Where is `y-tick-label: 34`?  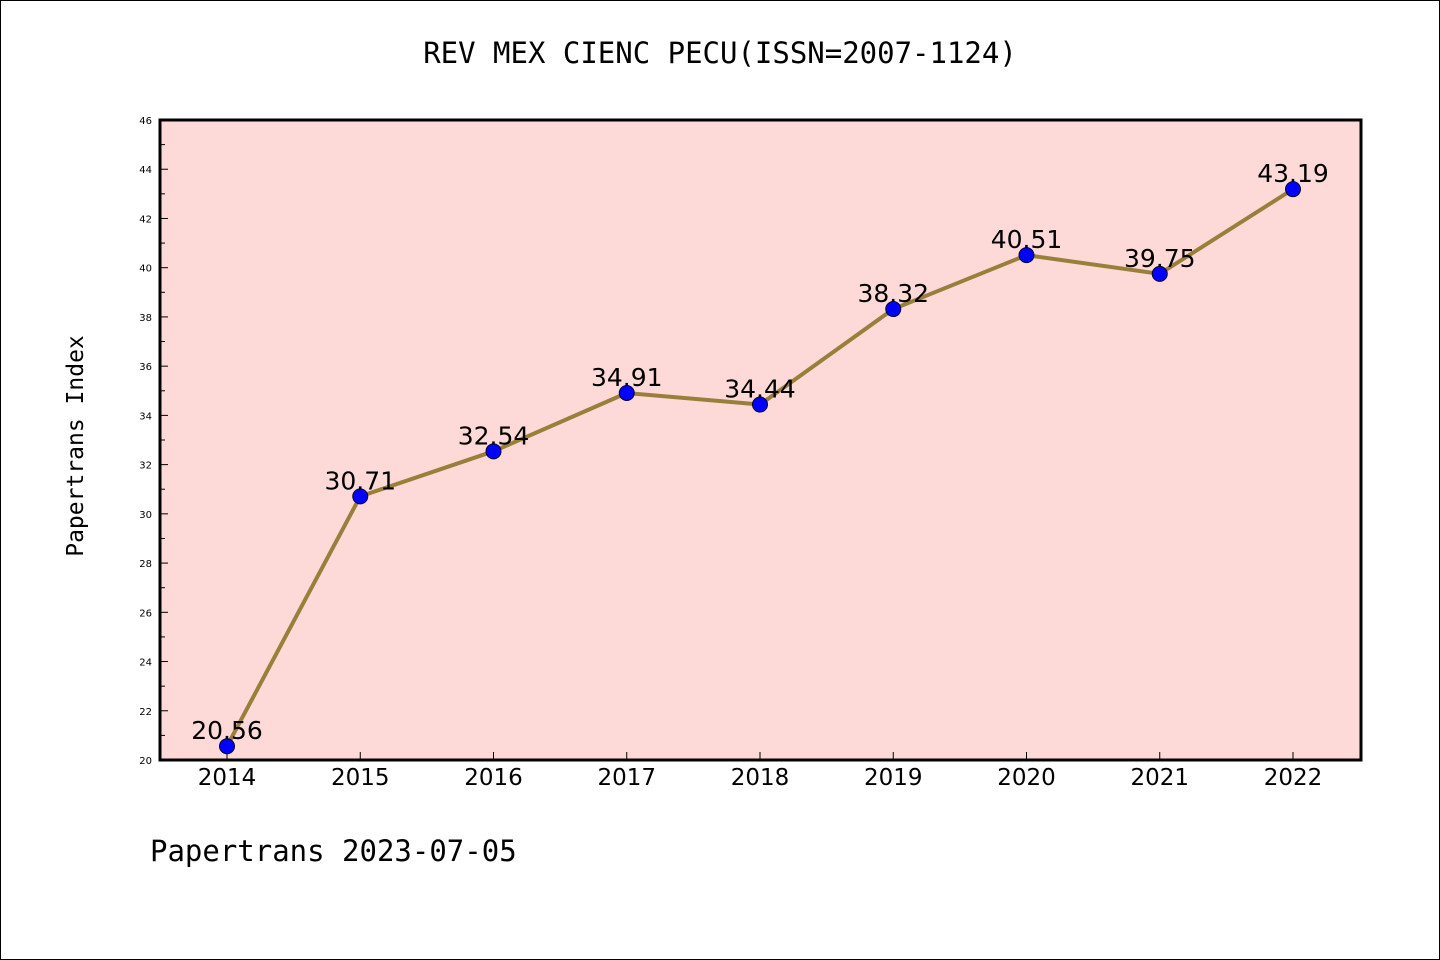
y-tick-label: 34 is located at coordinates (145, 416).